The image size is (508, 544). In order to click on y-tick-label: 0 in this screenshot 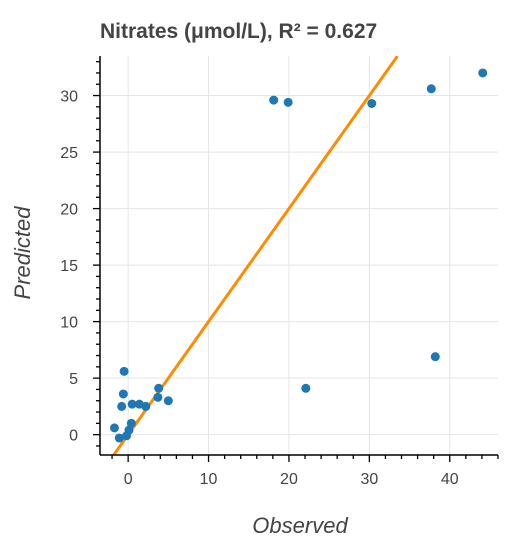, I will do `click(73, 436)`.